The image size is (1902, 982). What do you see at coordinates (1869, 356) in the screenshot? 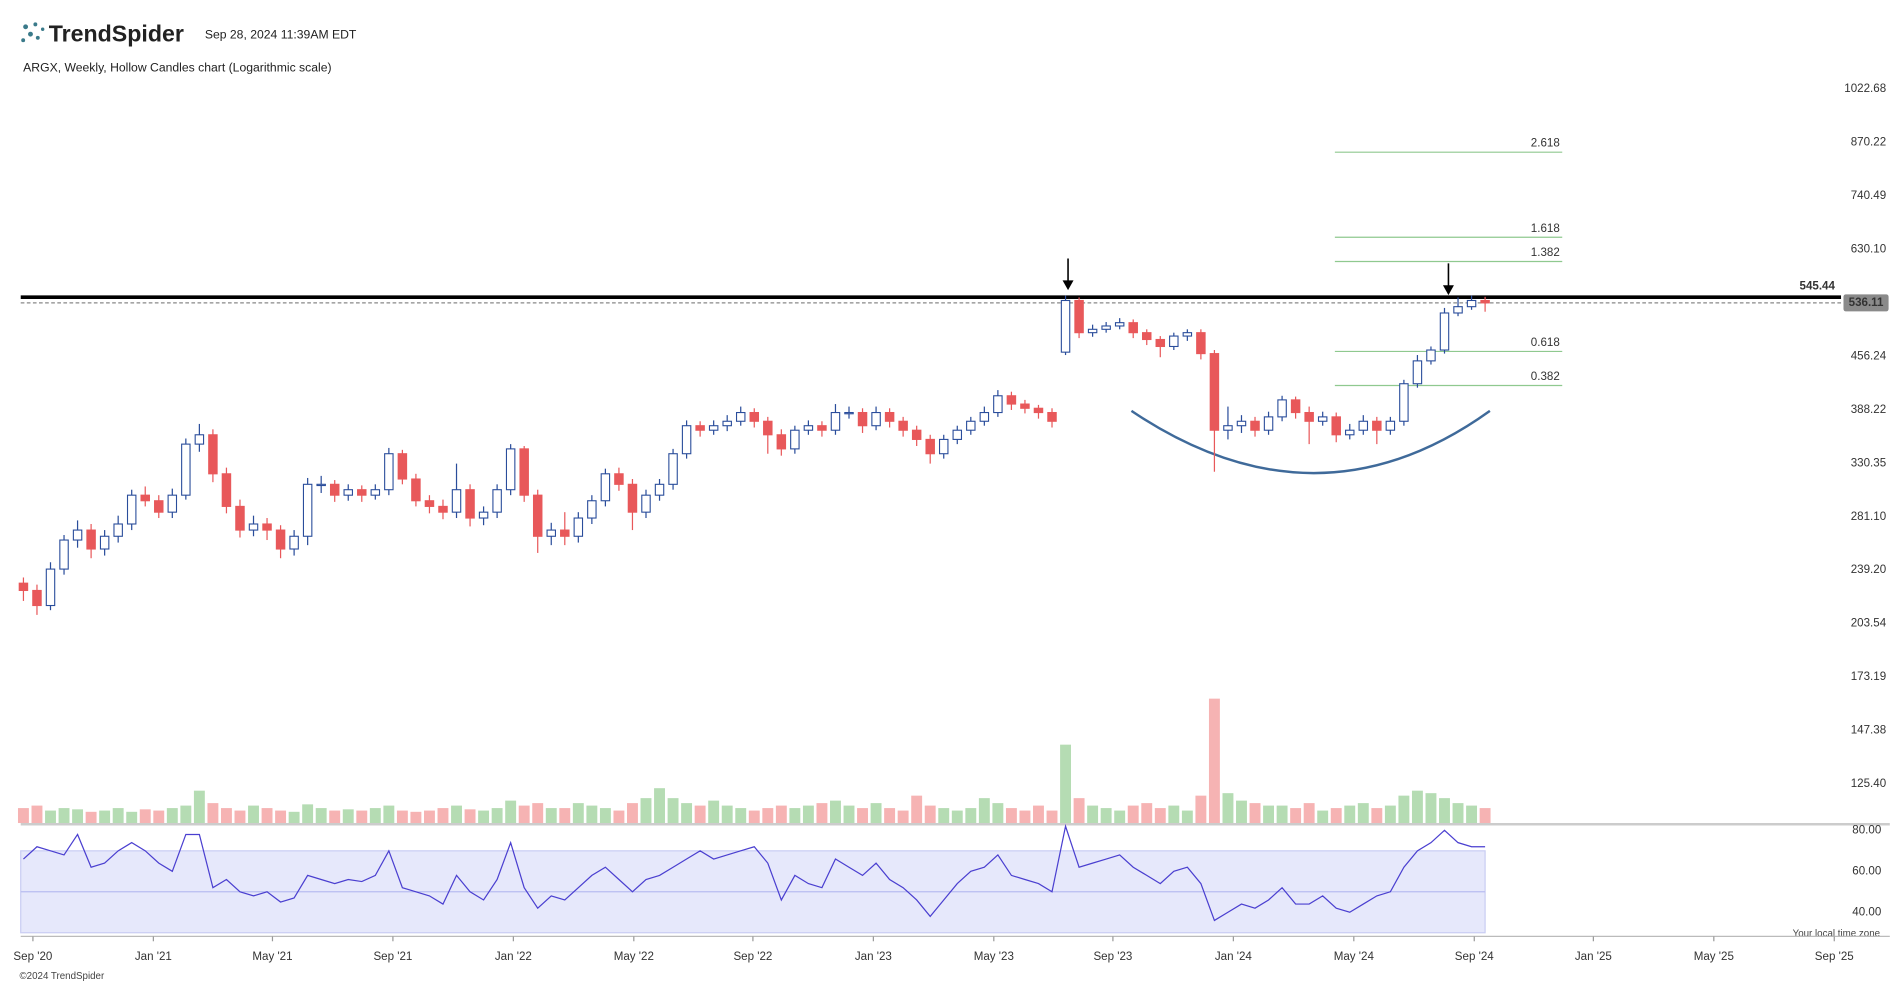
I see `y-tick-label: 456.24` at bounding box center [1869, 356].